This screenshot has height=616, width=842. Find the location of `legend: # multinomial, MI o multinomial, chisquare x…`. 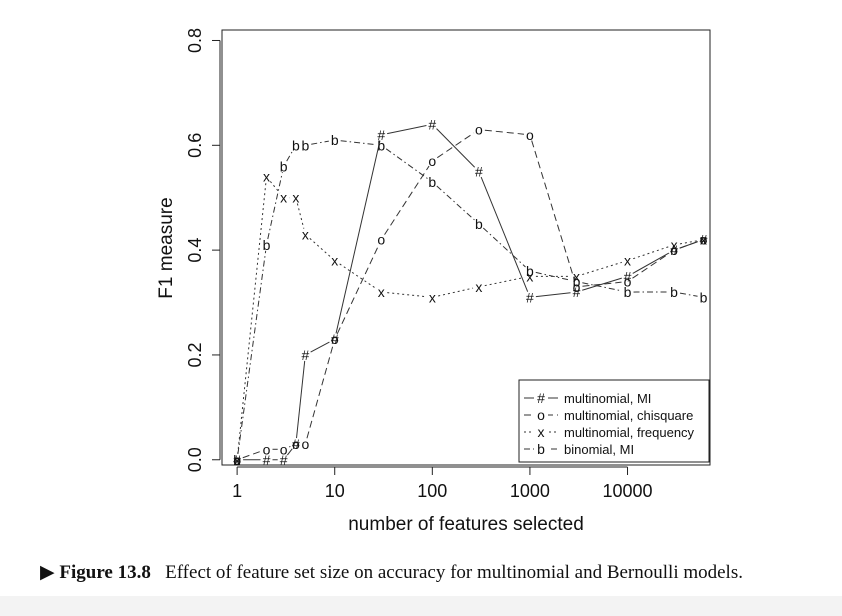

legend: # multinomial, MI o multinomial, chisquare x… is located at coordinates (614, 421).